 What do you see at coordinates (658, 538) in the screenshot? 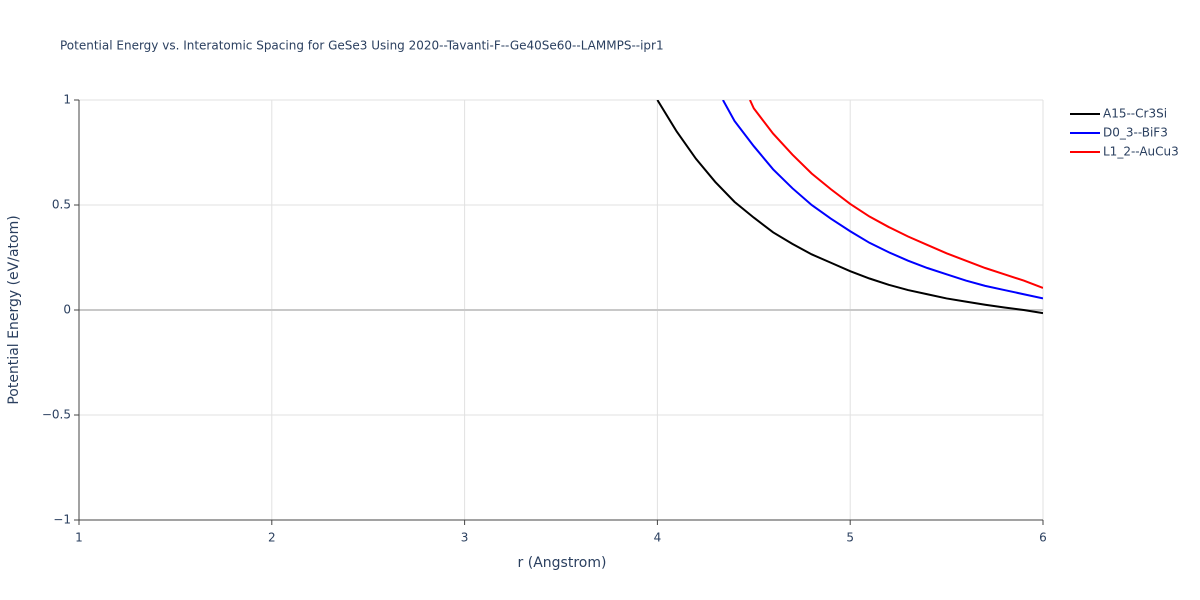
I see `x-tick-label: 4` at bounding box center [658, 538].